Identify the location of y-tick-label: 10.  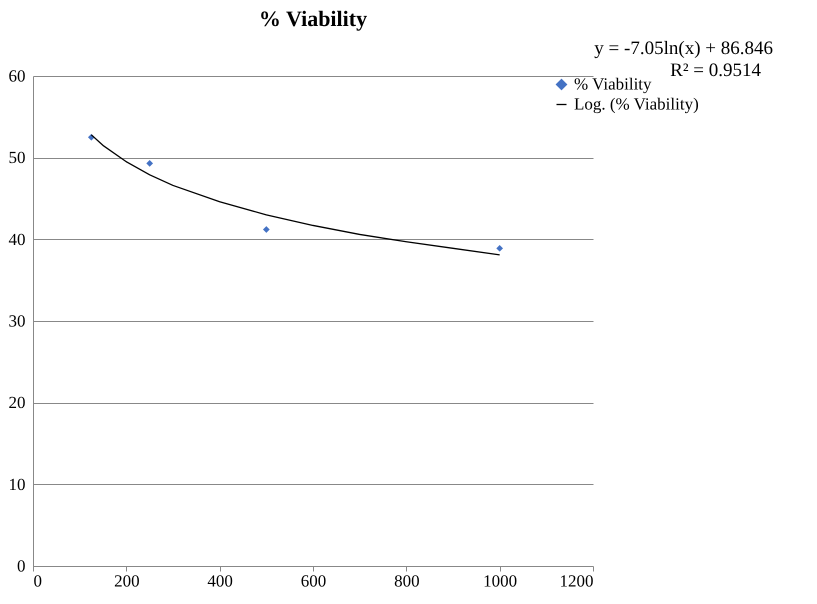
(17, 484).